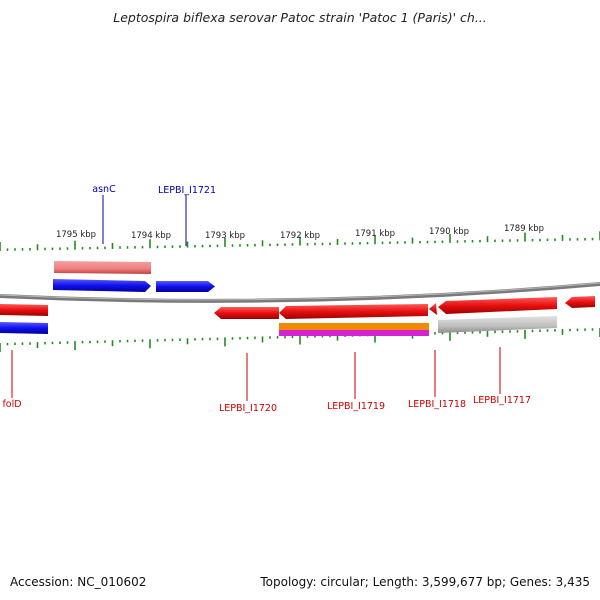 The image size is (600, 600). What do you see at coordinates (433, 309) in the screenshot?
I see `gene-feature-lepbi-i1718` at bounding box center [433, 309].